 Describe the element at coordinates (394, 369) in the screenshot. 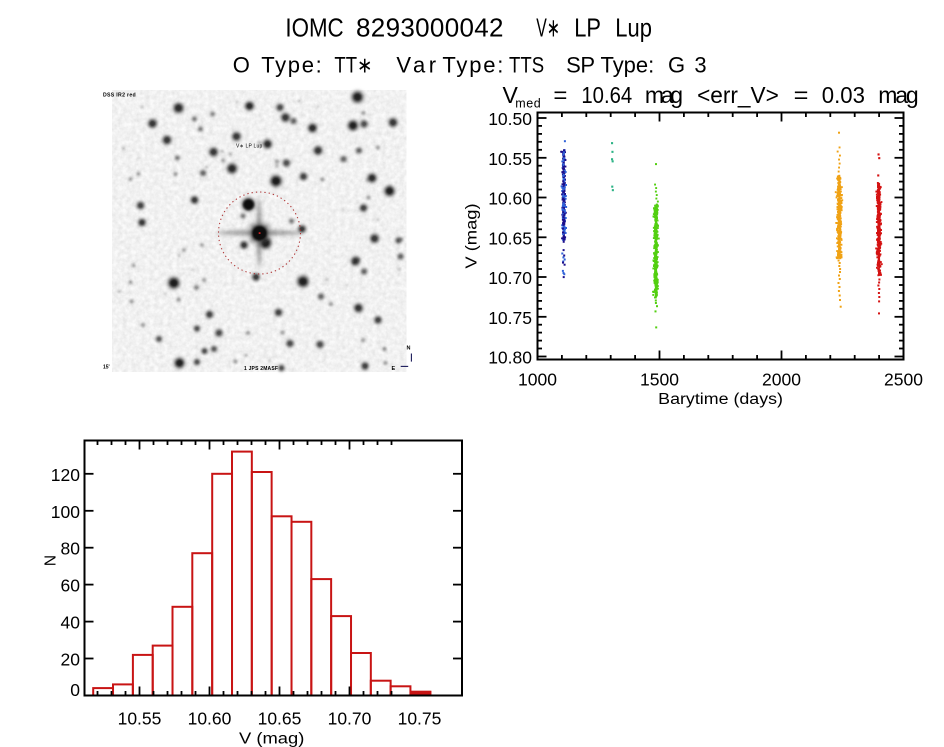

I see `svg-text: E` at that location.